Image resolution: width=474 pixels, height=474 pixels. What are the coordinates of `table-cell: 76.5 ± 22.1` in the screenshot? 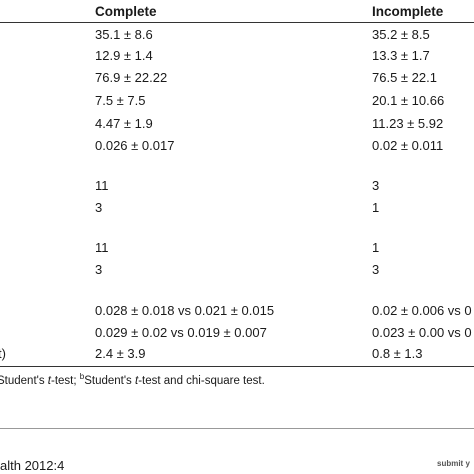 It's located at (404, 77).